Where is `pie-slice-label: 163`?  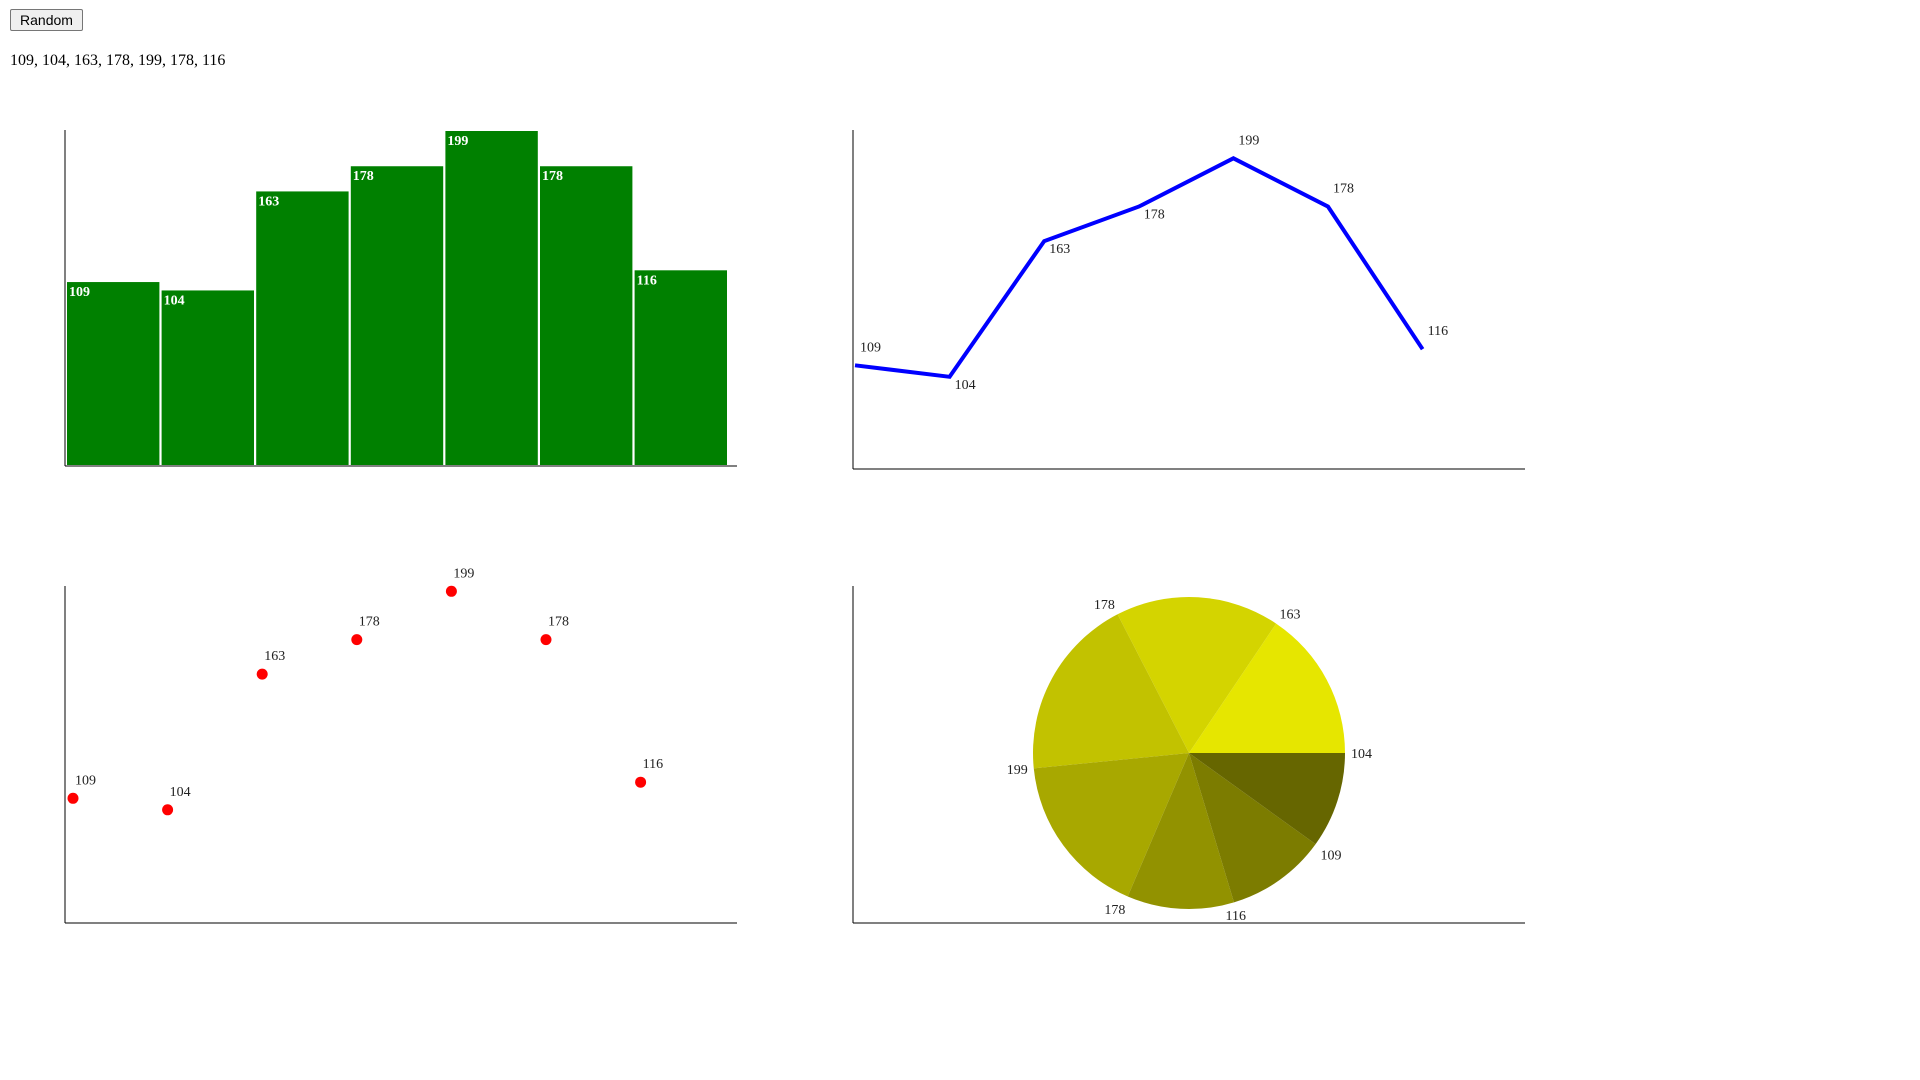
pie-slice-label: 163 is located at coordinates (1289, 615).